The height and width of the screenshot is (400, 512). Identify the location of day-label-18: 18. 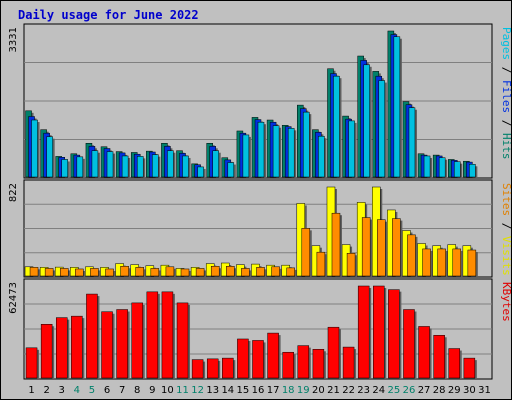
(288, 390).